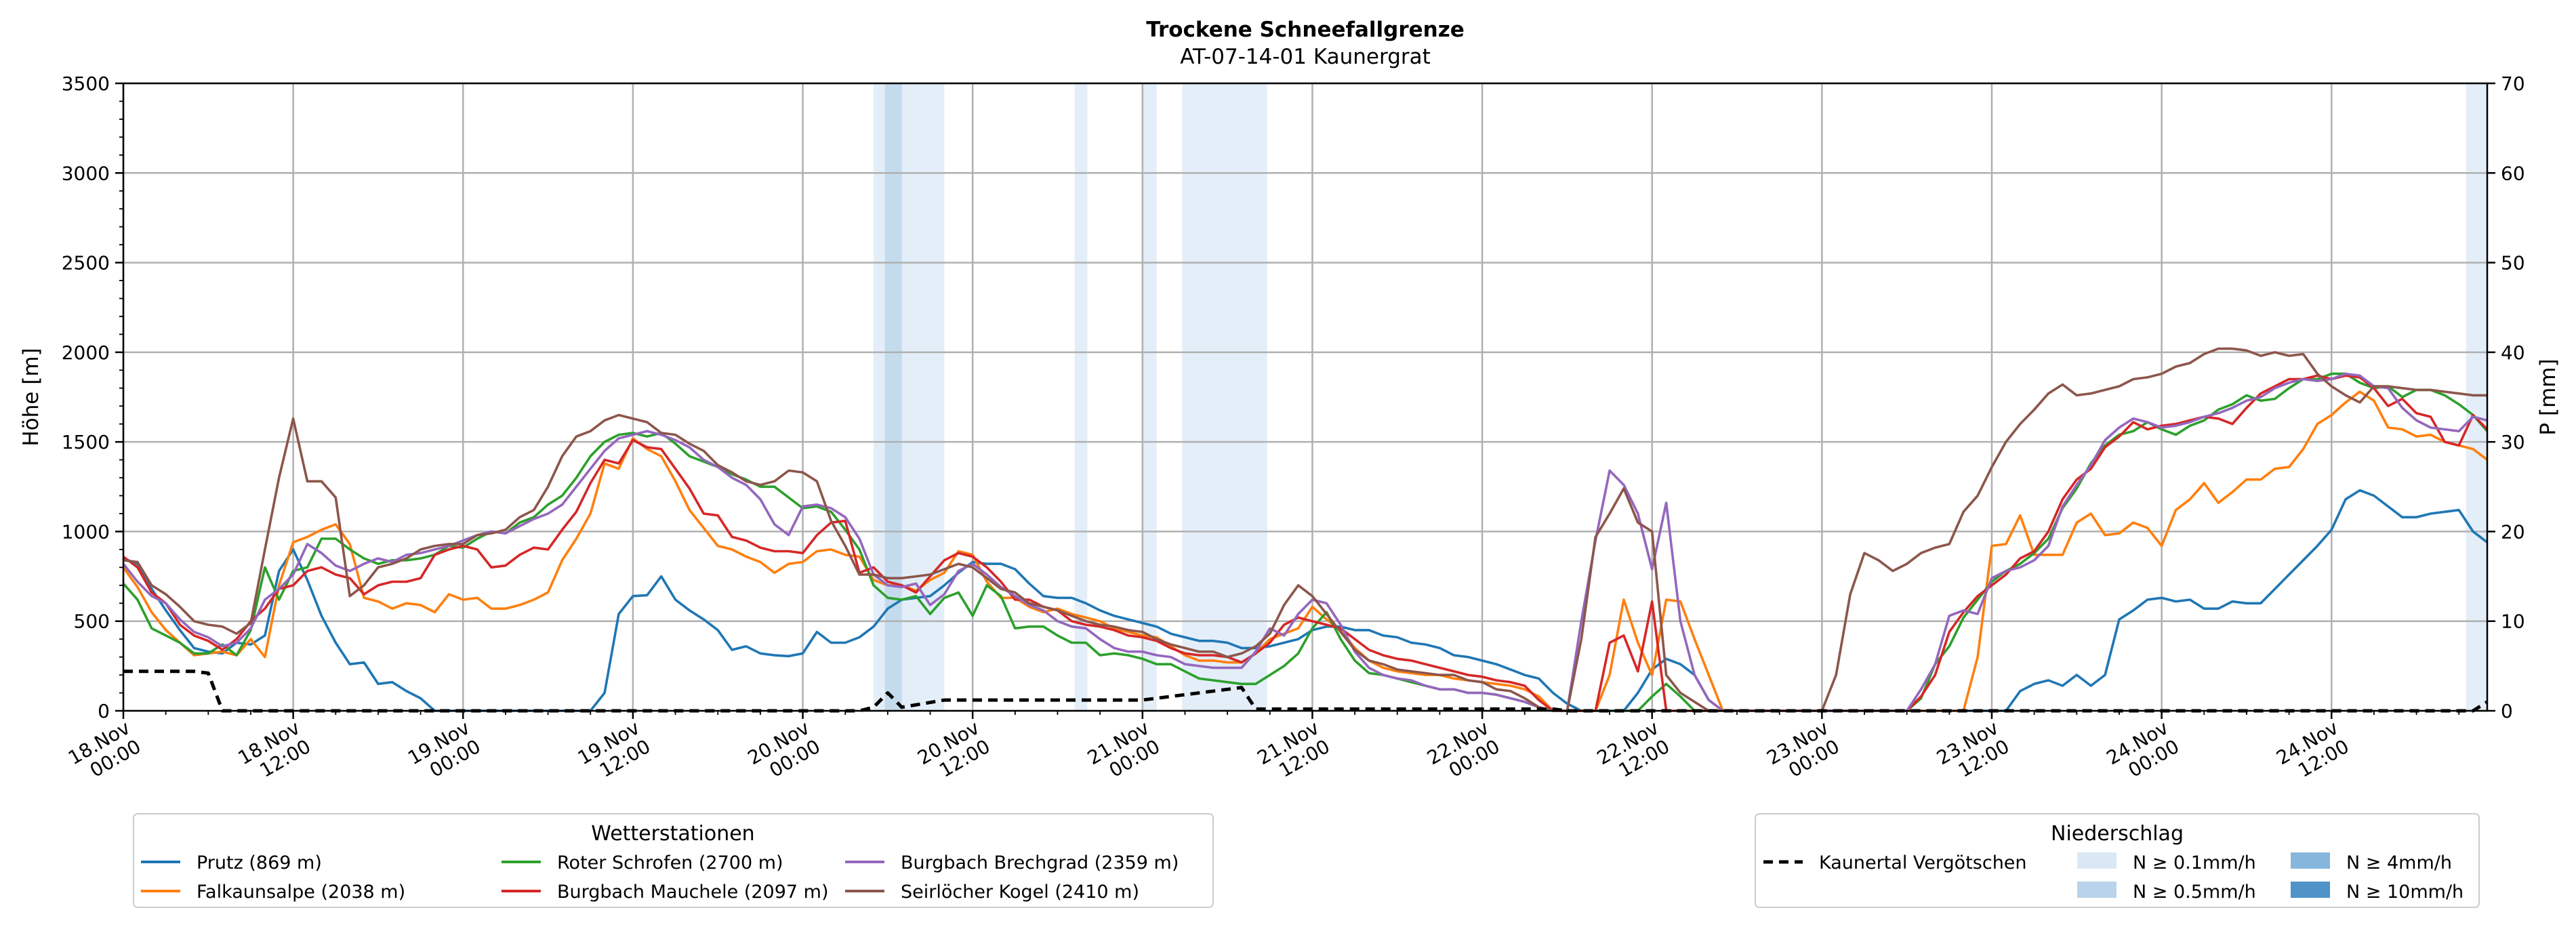  What do you see at coordinates (1923, 862) in the screenshot?
I see `legend-label-kaunertal: Kaunertal Vergötschen` at bounding box center [1923, 862].